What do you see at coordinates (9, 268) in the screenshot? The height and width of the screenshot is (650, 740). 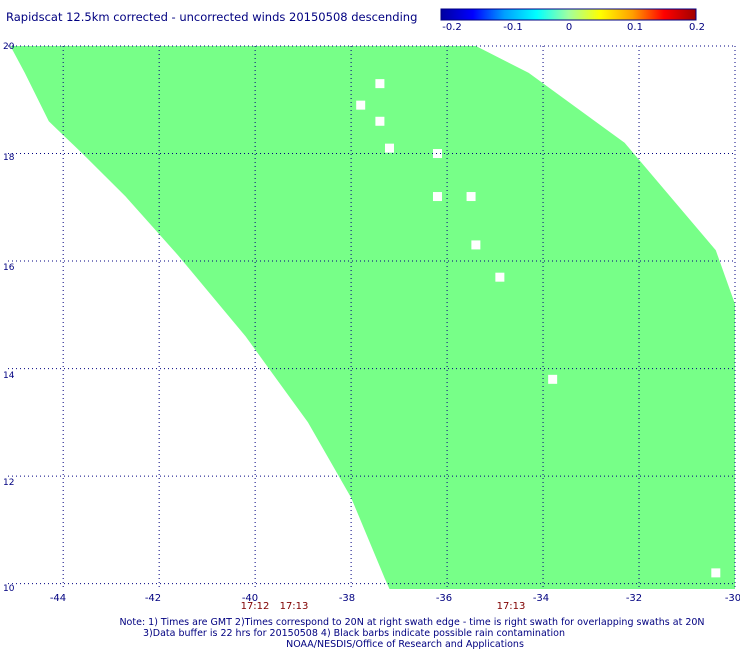 I see `lat-label: 16` at bounding box center [9, 268].